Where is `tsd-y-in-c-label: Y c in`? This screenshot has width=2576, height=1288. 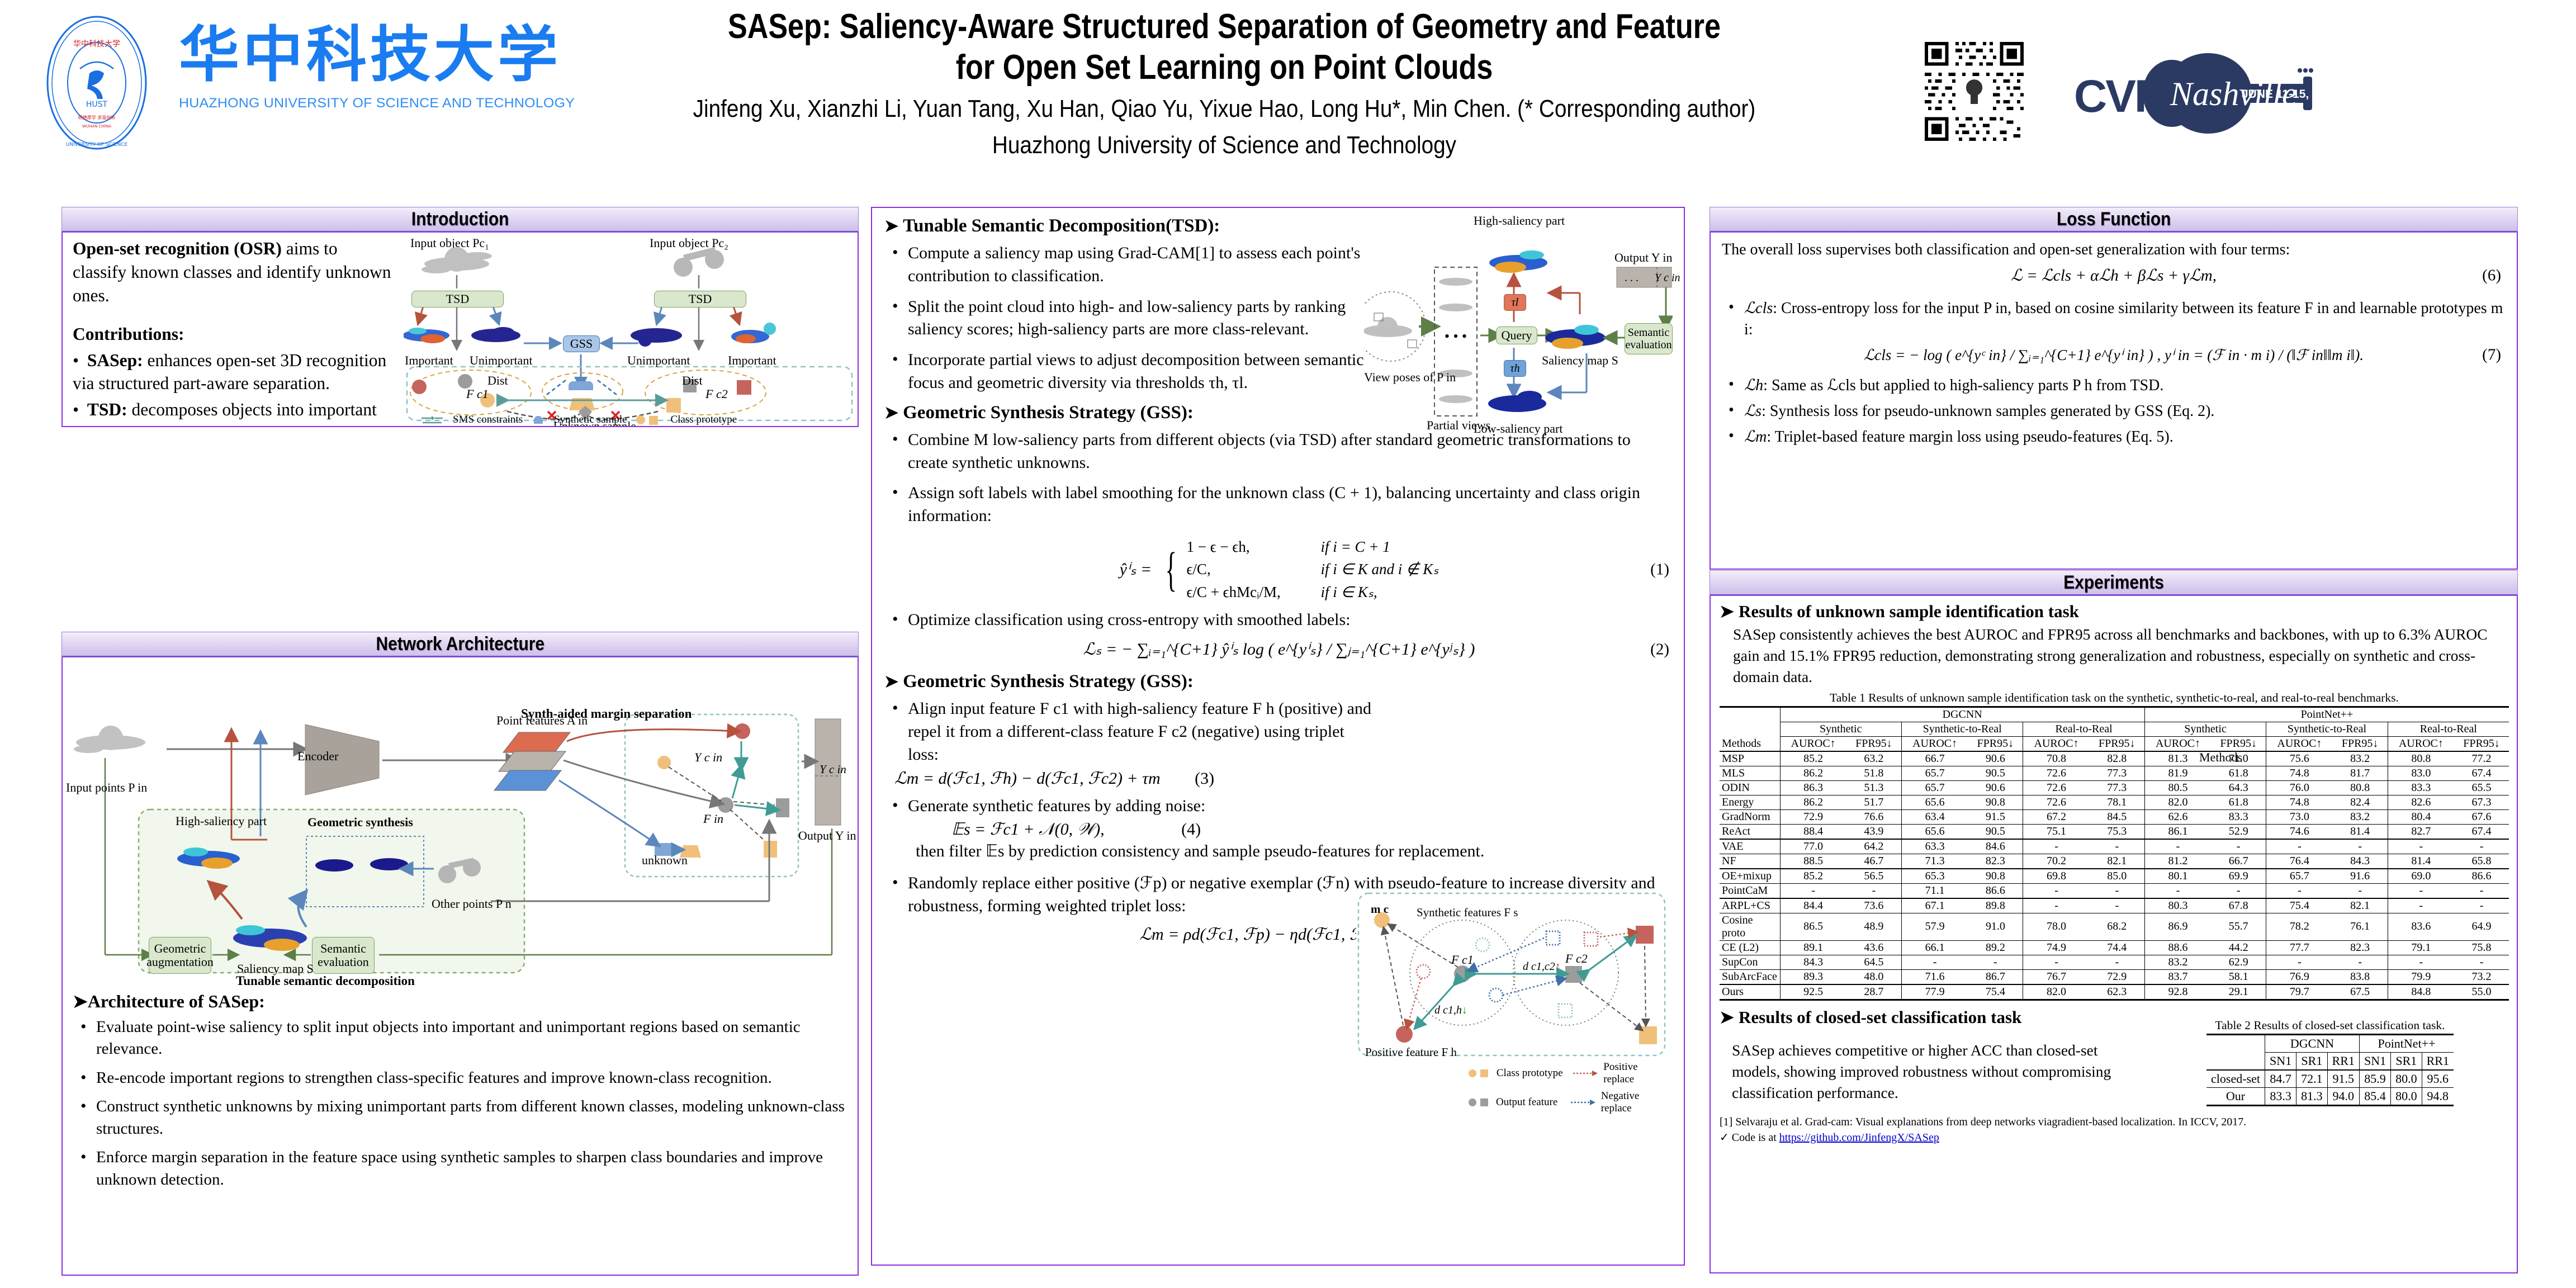 tsd-y-in-c-label: Y c in is located at coordinates (1668, 278).